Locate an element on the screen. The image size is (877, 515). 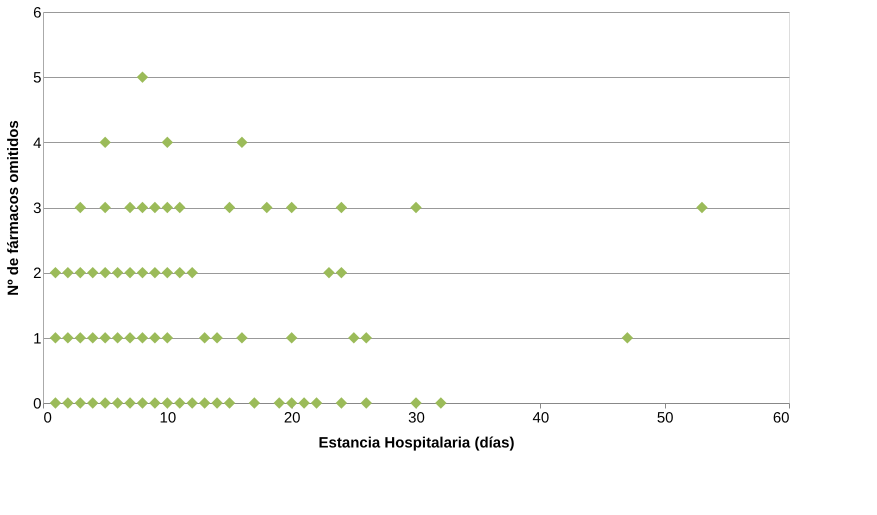
y-tick-label: 1 is located at coordinates (37, 339).